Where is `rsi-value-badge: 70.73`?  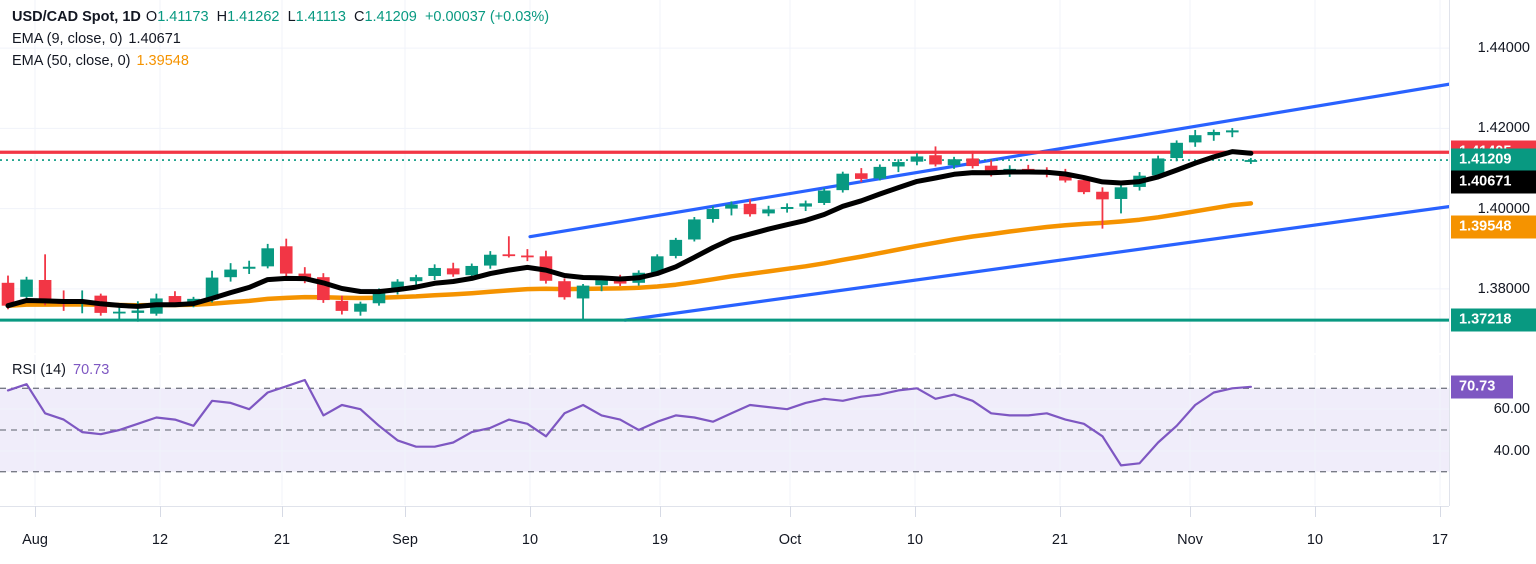
rsi-value-badge: 70.73 is located at coordinates (1482, 387).